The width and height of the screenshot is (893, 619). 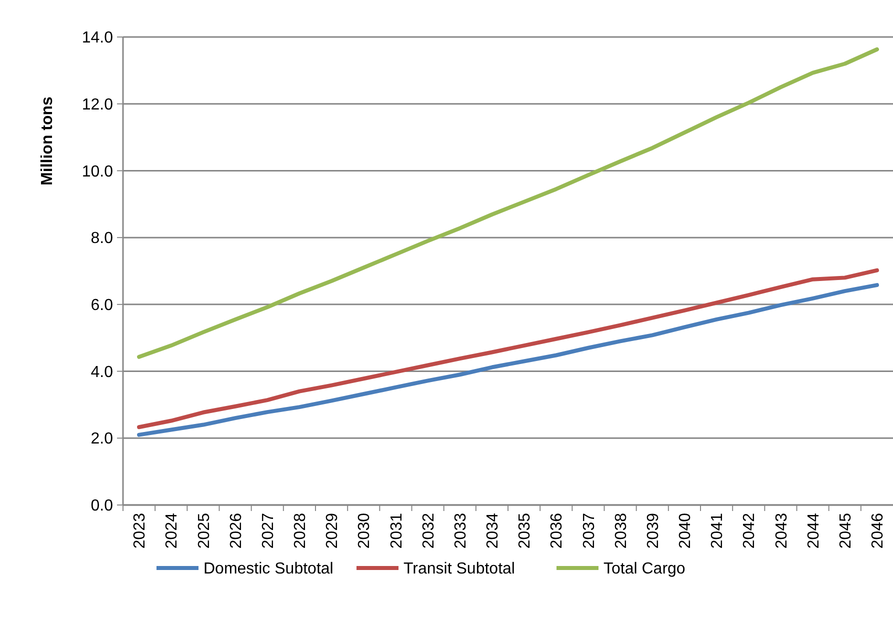 What do you see at coordinates (301, 530) in the screenshot?
I see `x-tick-label: 2028` at bounding box center [301, 530].